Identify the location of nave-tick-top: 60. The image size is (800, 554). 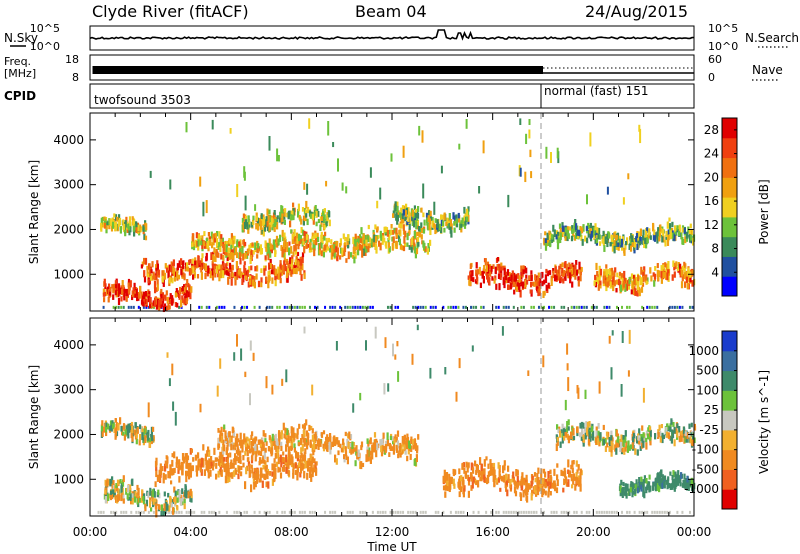
(715, 59).